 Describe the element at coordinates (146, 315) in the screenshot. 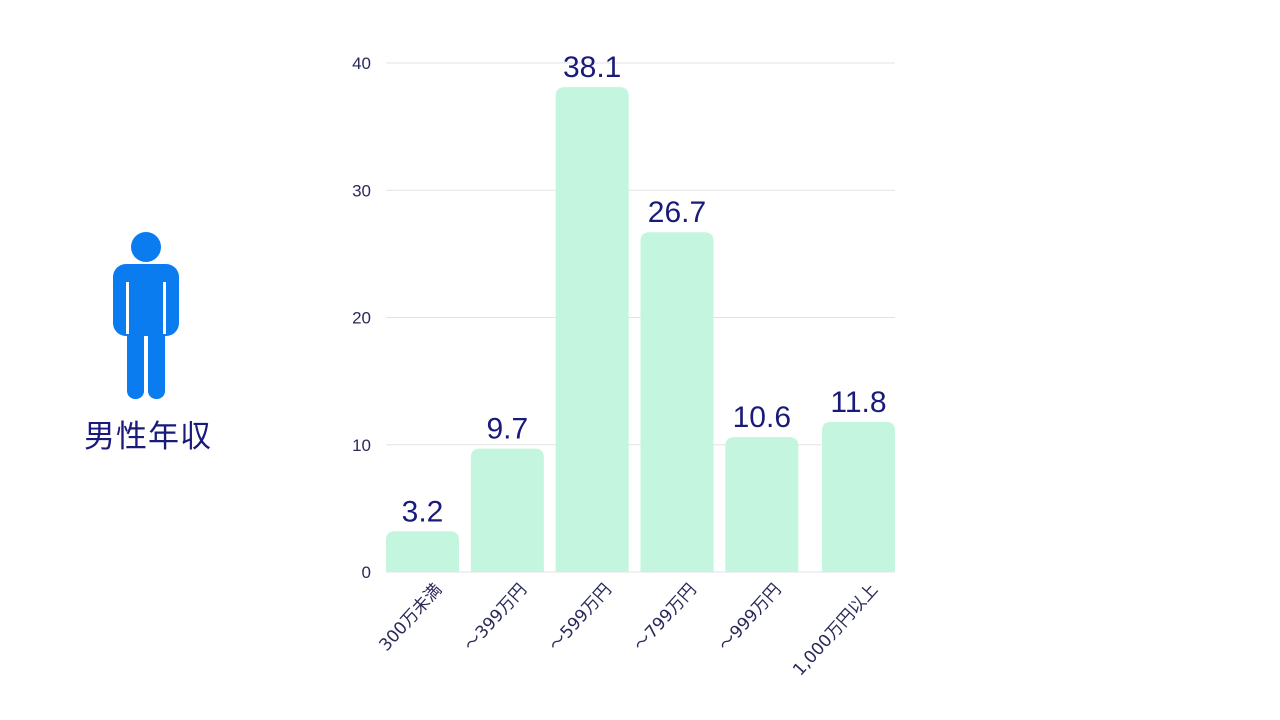

I see `male-person-icon` at that location.